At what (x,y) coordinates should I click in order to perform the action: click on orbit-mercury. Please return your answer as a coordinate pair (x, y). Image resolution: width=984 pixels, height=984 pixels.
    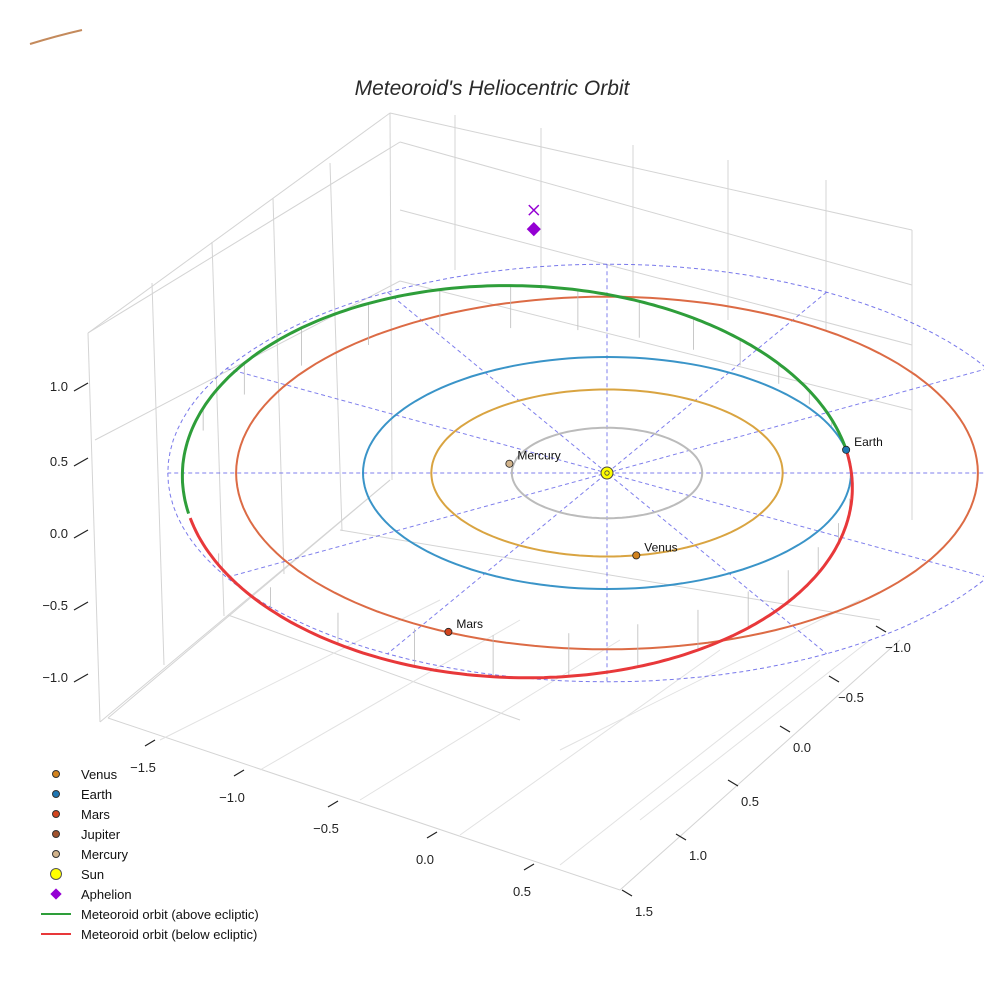
    Looking at the image, I should click on (607, 473).